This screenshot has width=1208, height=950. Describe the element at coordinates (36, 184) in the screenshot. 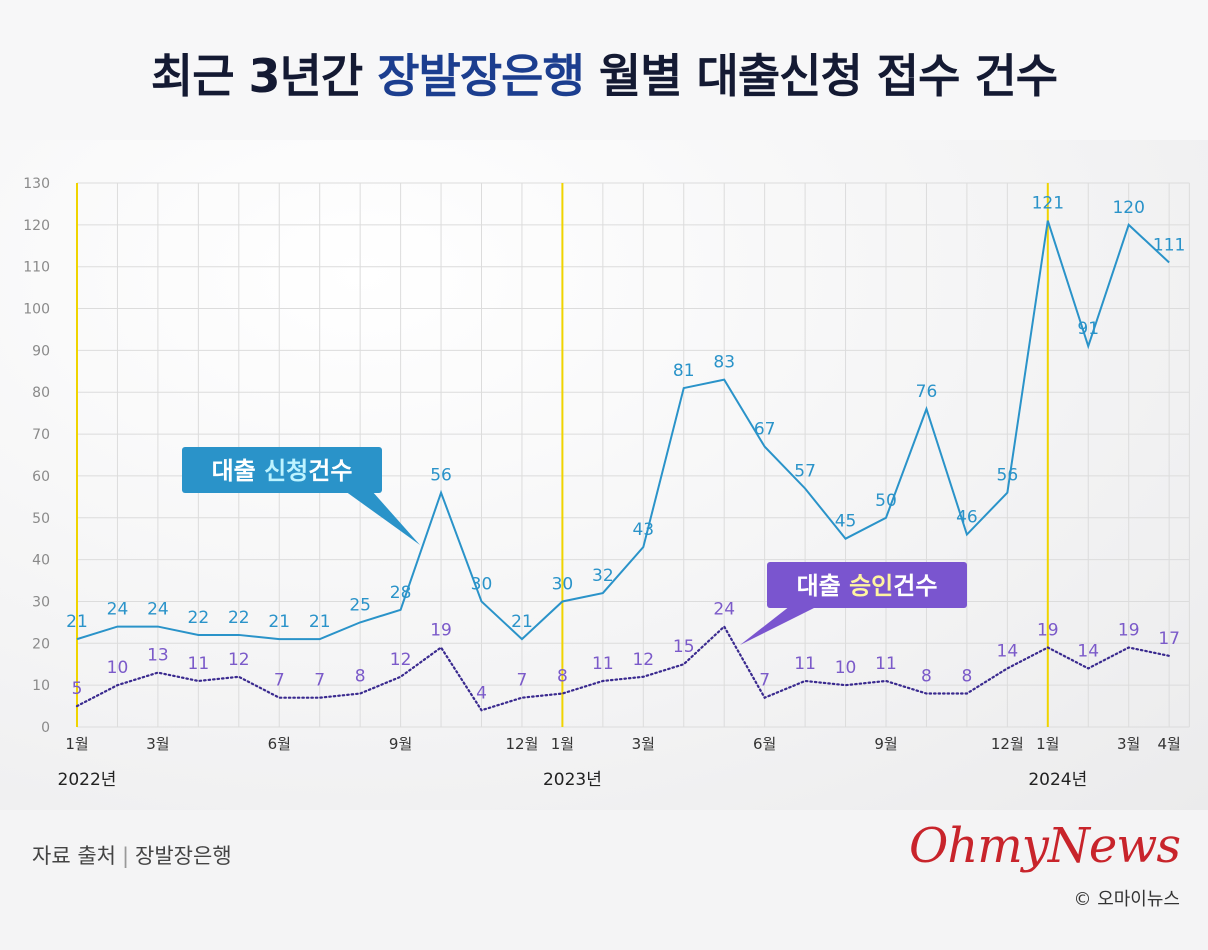

I see `y-tick-label: 130` at that location.